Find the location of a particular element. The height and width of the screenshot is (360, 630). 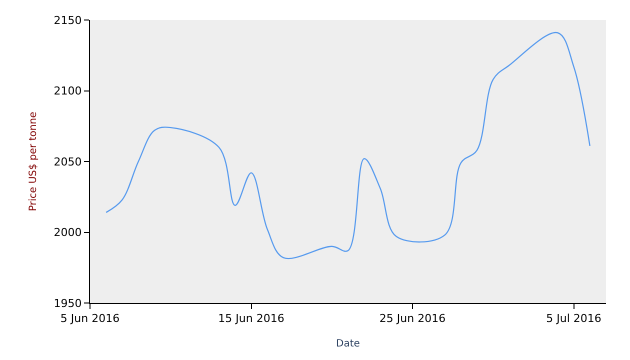

x-tick-label: 25 Jun 2016 is located at coordinates (412, 319).